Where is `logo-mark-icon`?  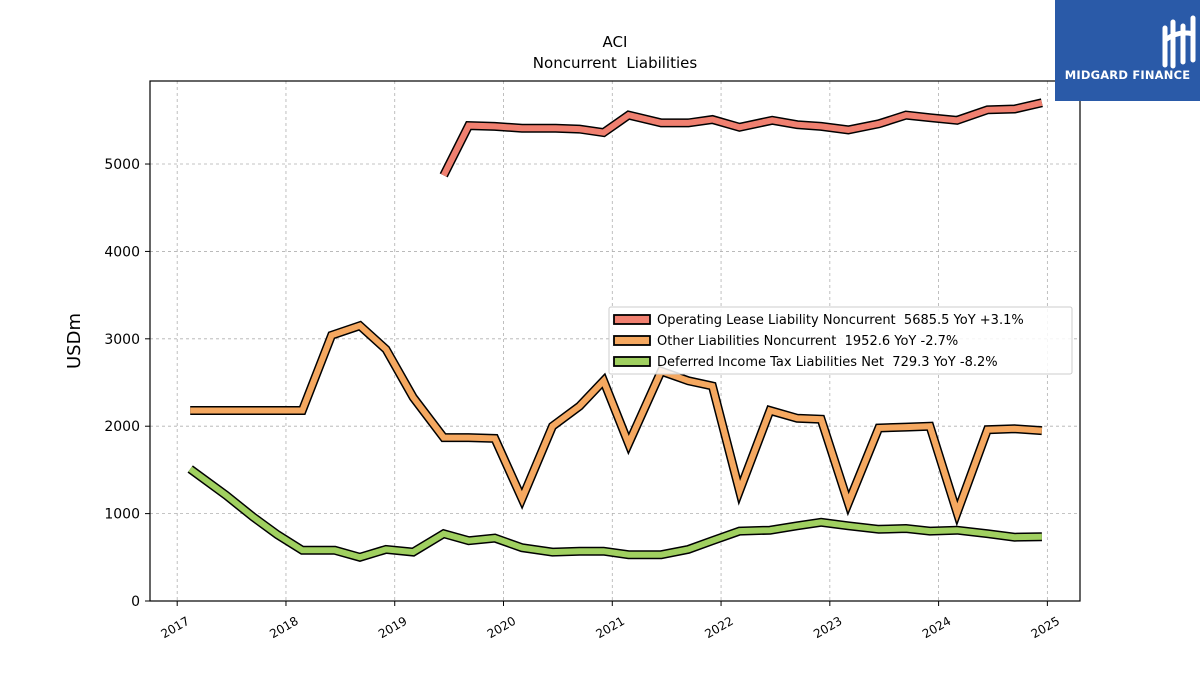
logo-mark-icon is located at coordinates (1179, 42).